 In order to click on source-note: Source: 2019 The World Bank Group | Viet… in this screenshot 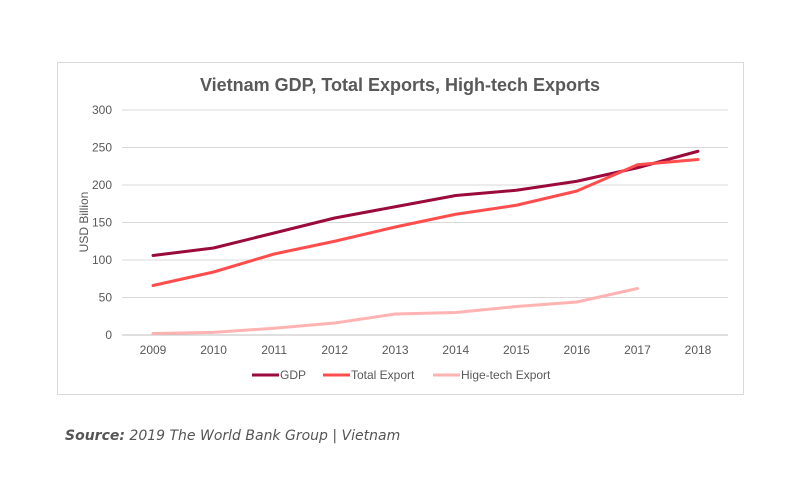, I will do `click(232, 436)`.